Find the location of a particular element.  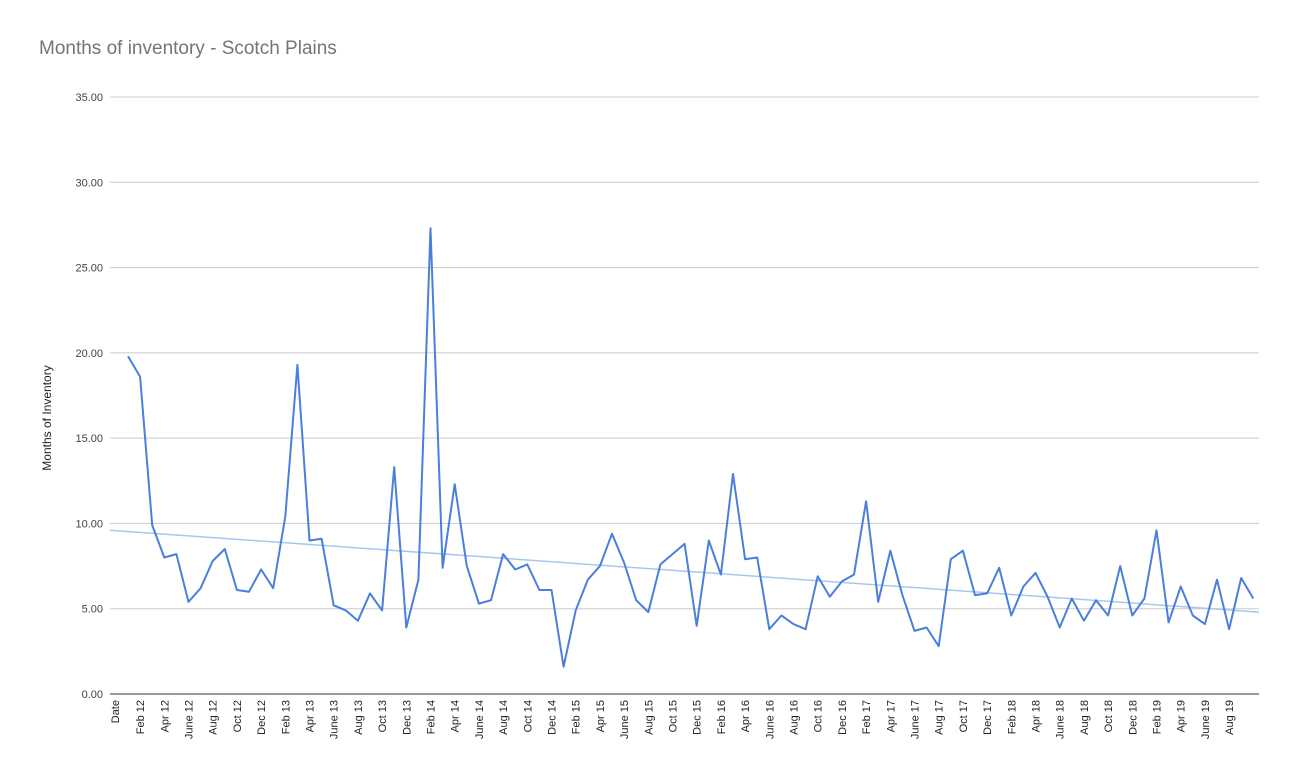

x-tick-label: Apr 17 is located at coordinates (891, 716).